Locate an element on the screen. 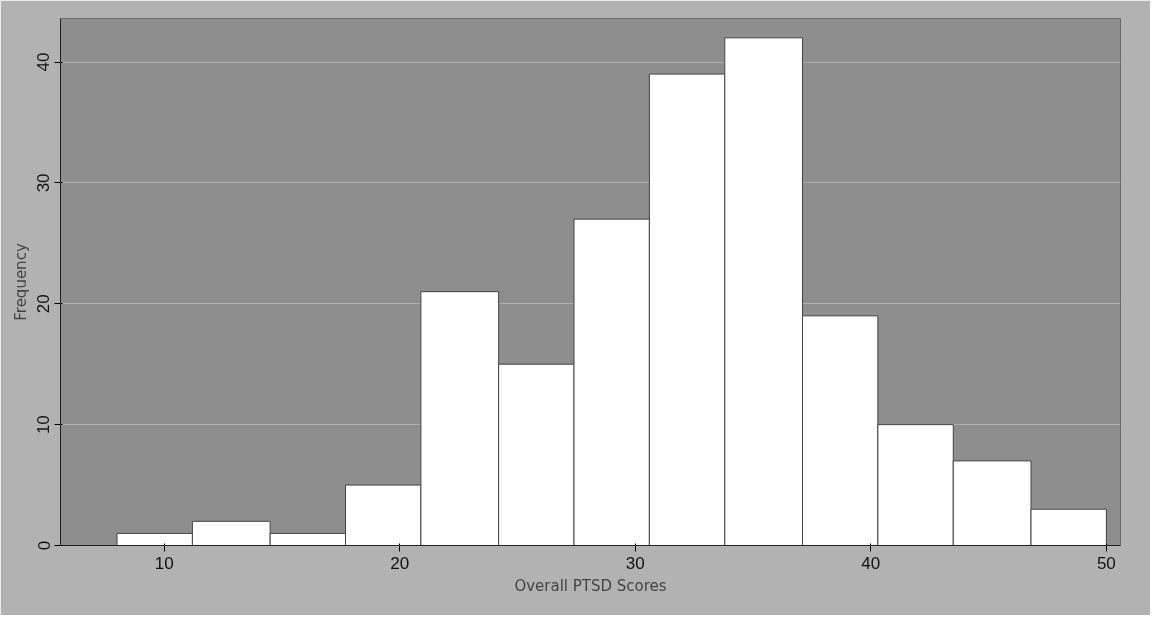 The image size is (1157, 621). y-tick-label: 20 is located at coordinates (44, 304).